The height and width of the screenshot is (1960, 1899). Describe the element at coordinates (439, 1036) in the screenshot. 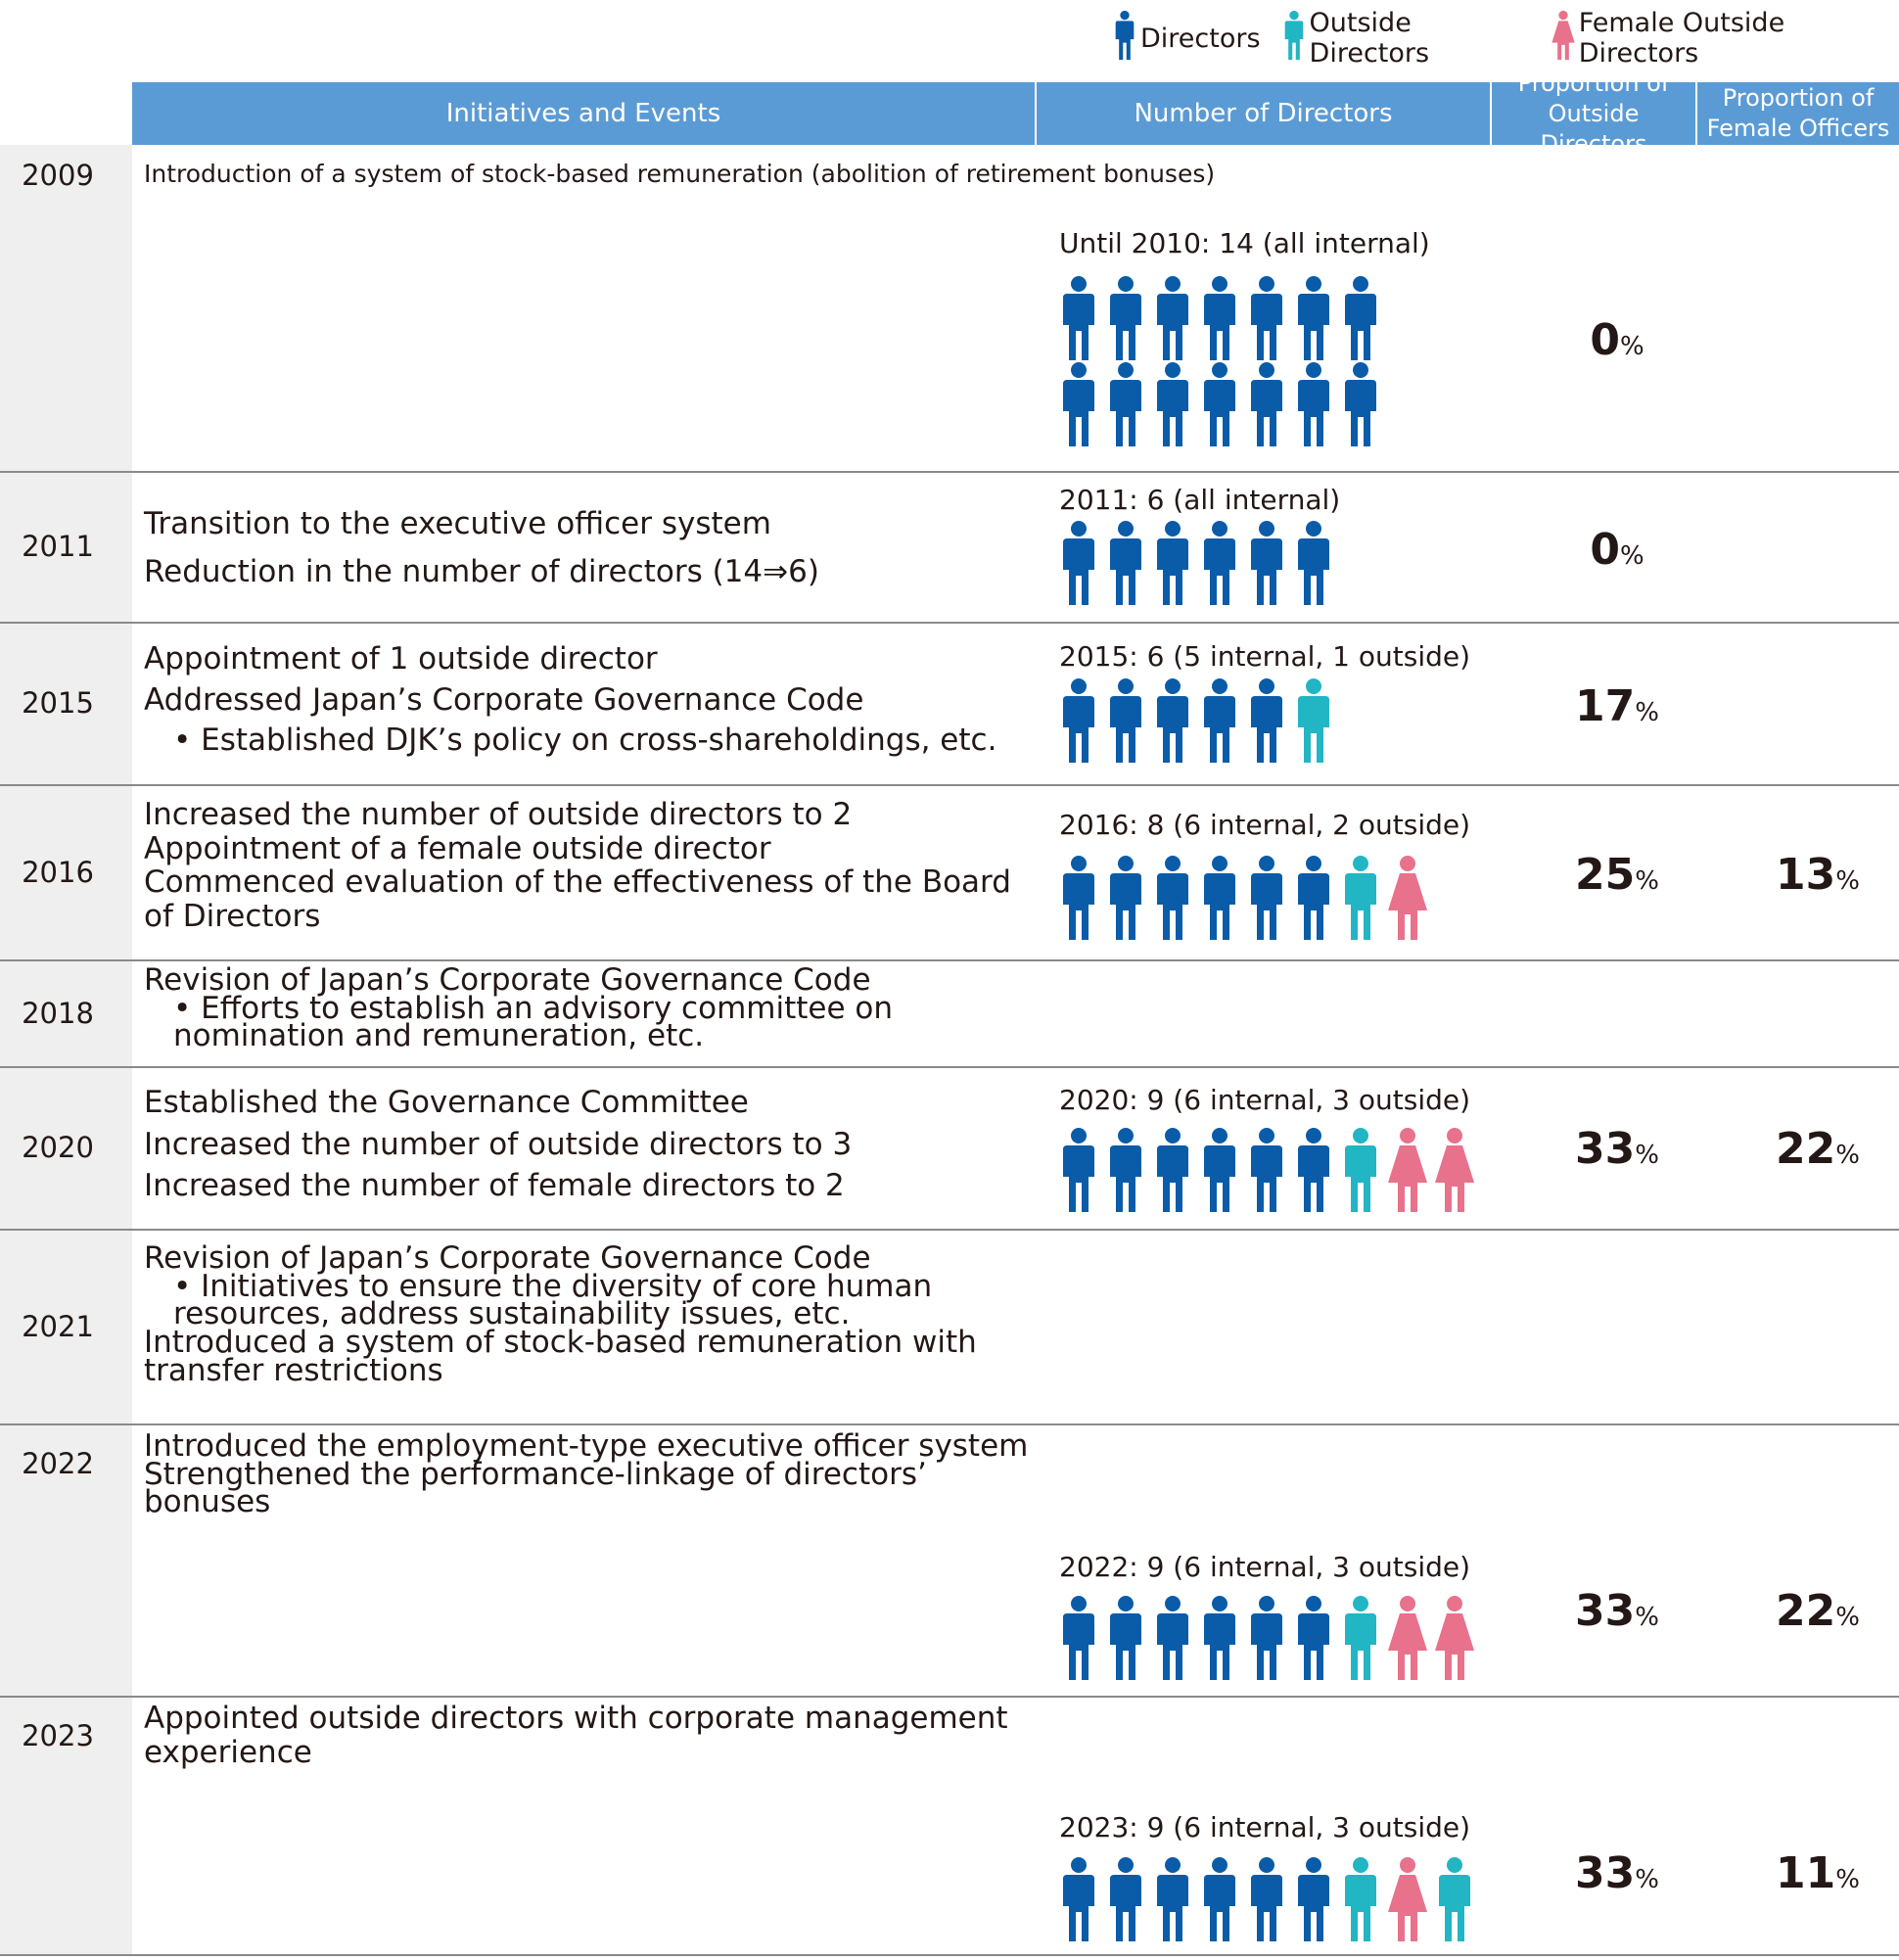

I see `event-line: nomination and remuneration, etc.` at that location.